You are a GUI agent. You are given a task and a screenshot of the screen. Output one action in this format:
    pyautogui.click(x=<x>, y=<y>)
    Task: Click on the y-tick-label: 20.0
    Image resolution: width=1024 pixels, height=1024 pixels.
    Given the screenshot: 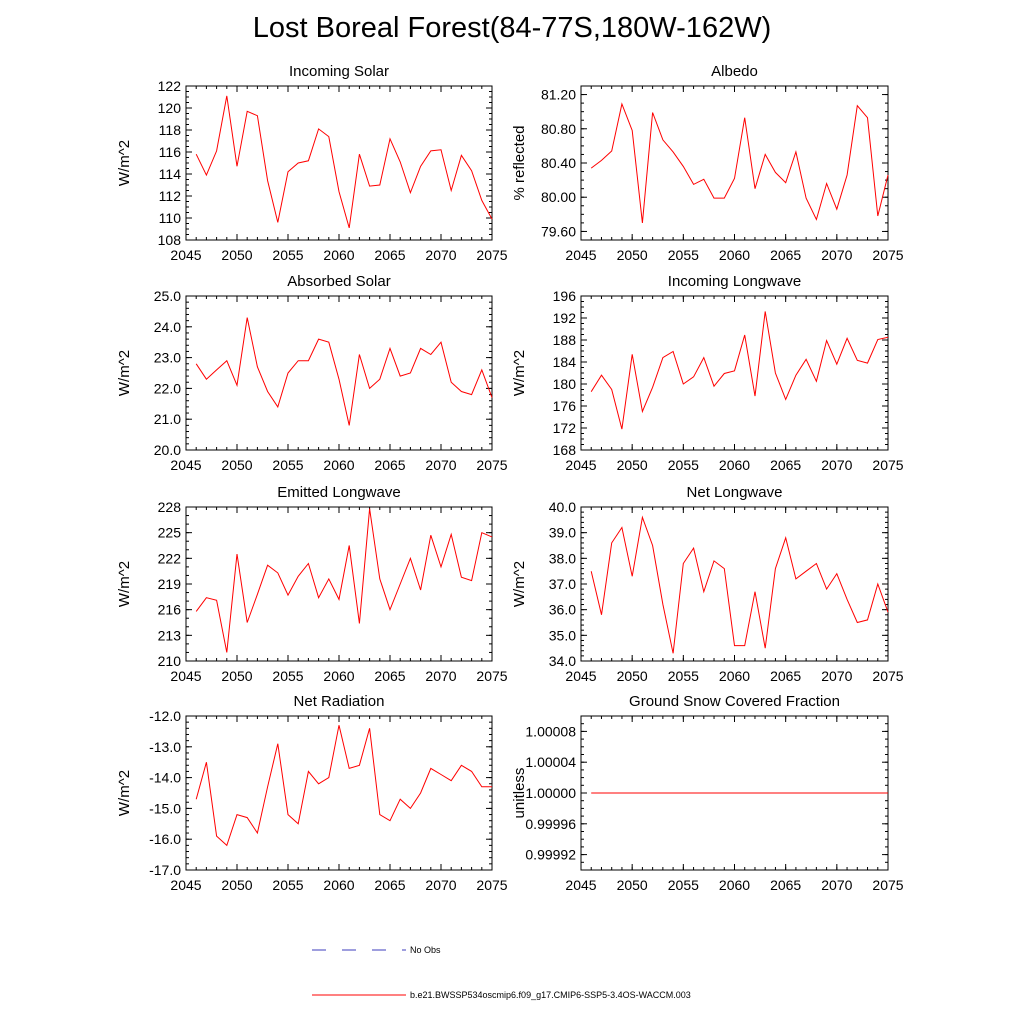 What is the action you would take?
    pyautogui.click(x=167, y=450)
    